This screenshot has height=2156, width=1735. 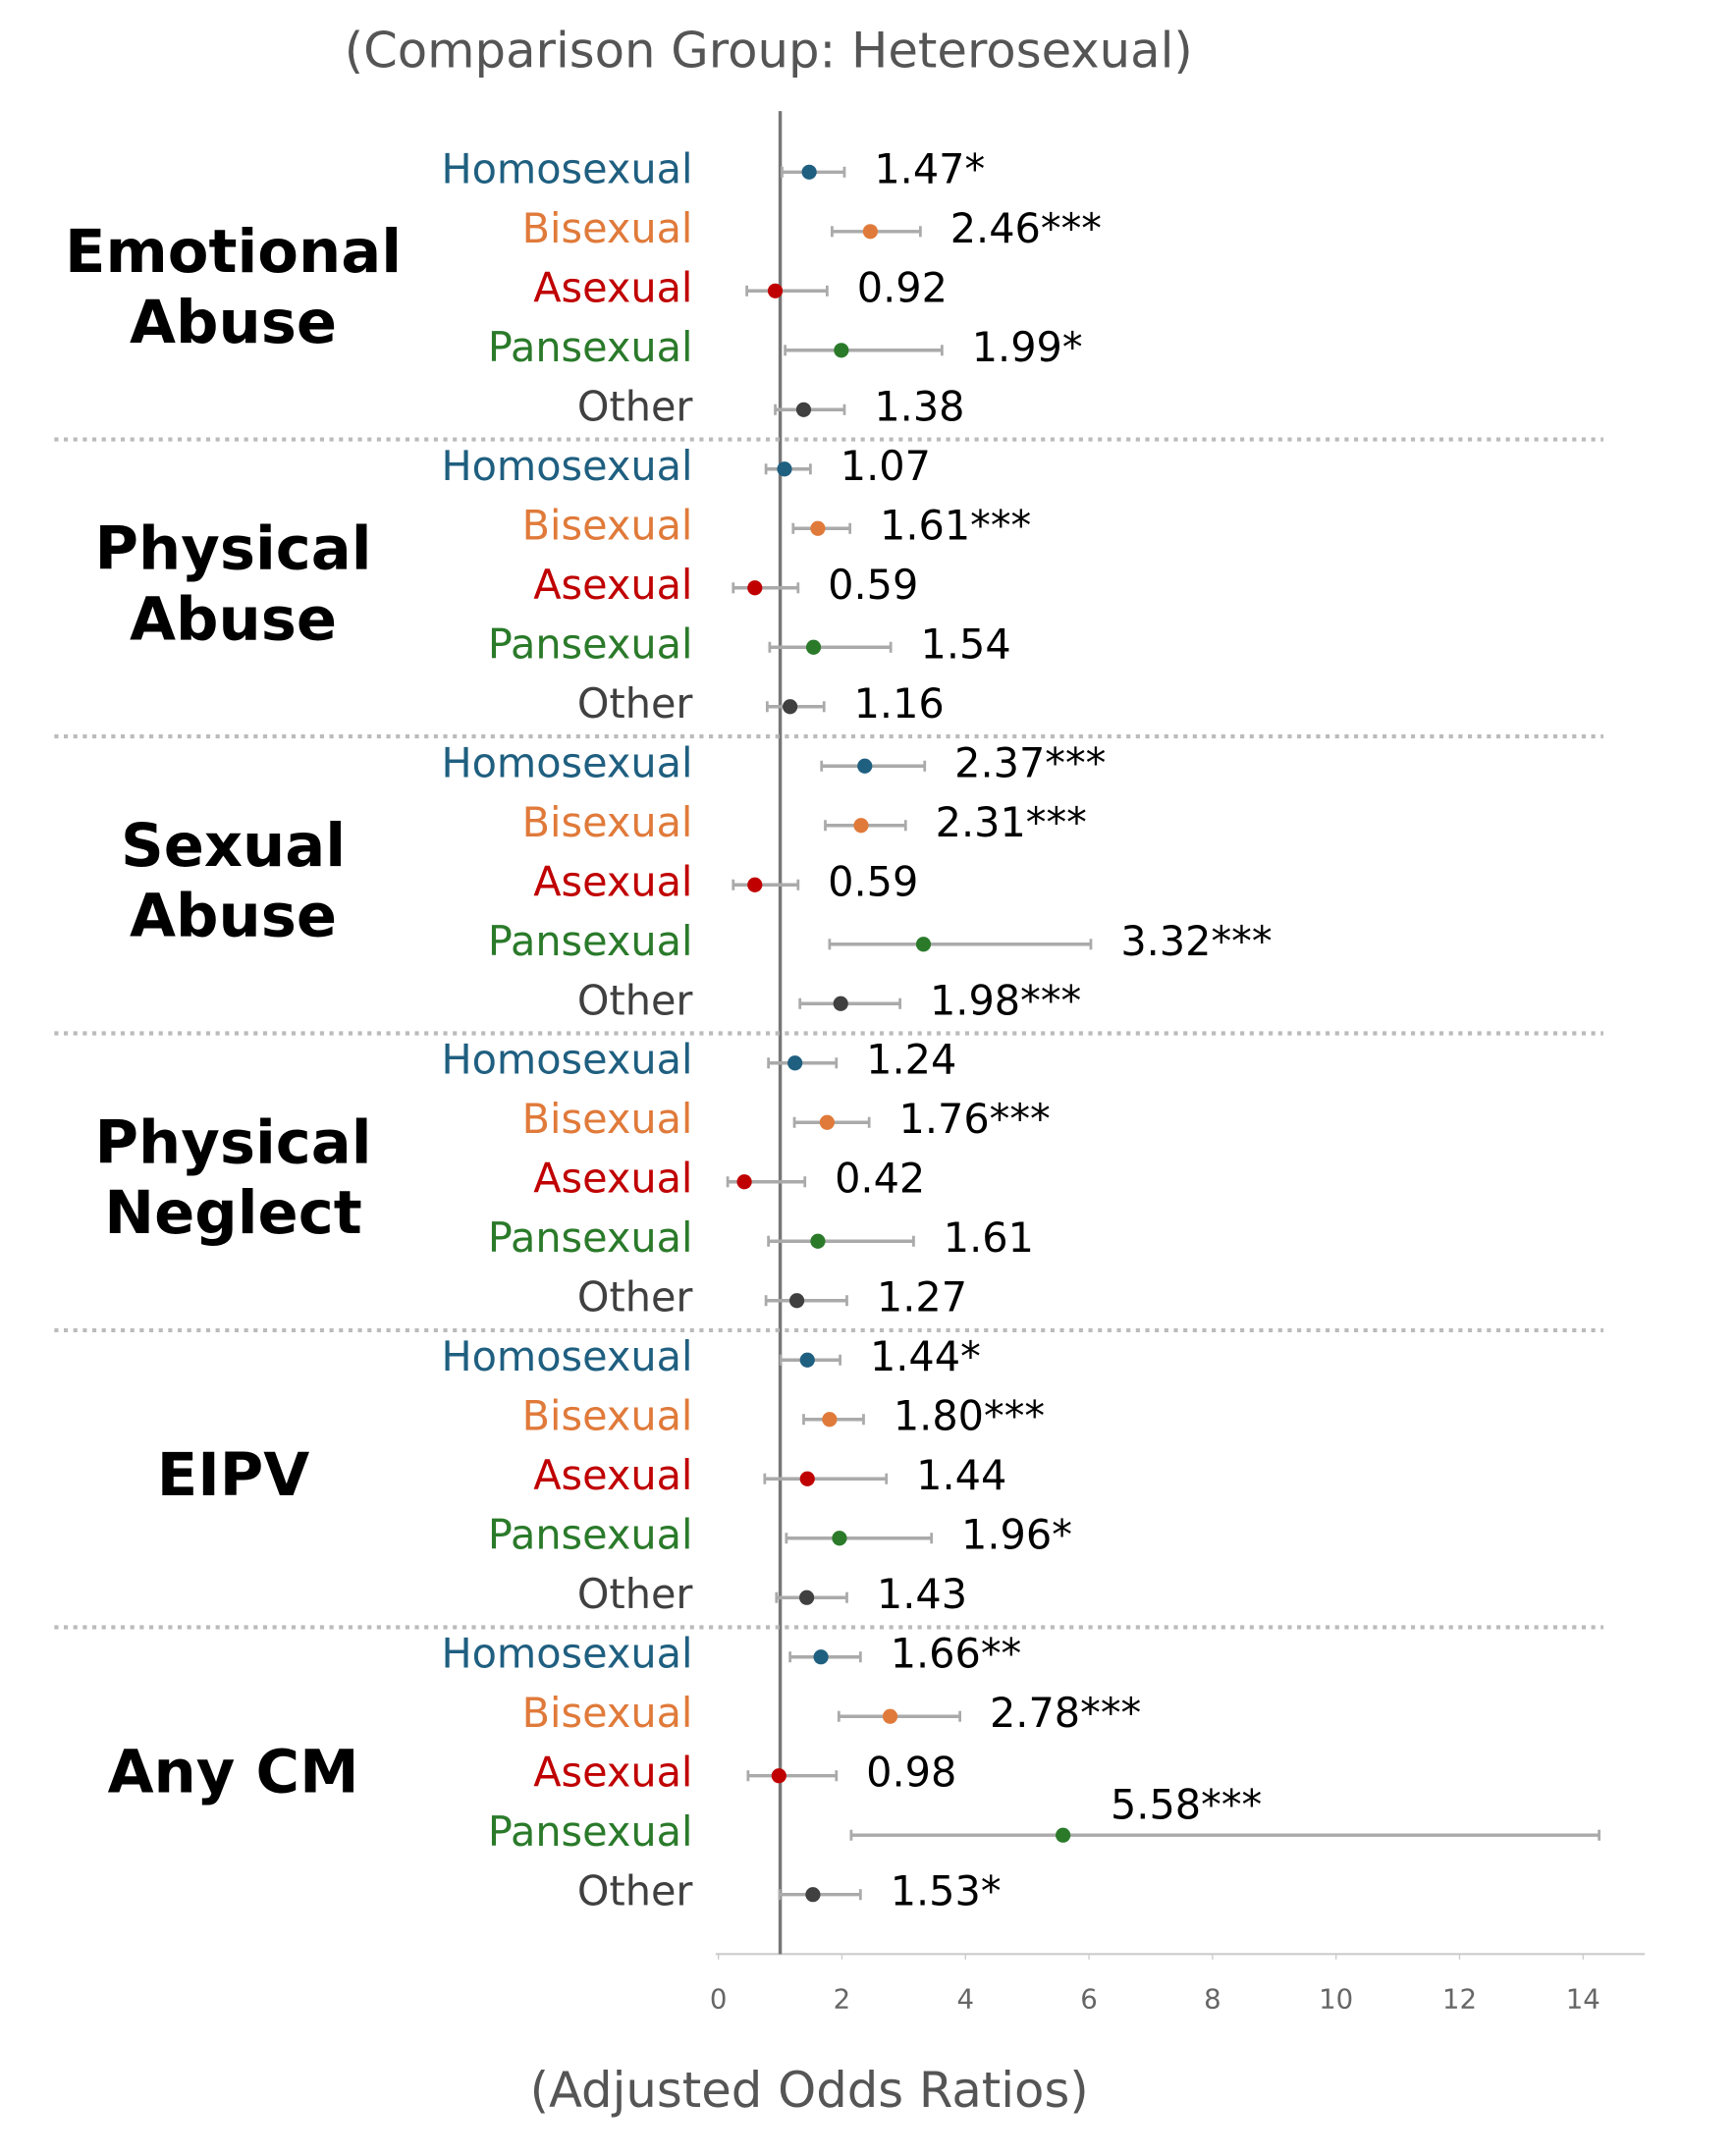 I want to click on value-label: 1.44, so click(x=961, y=1476).